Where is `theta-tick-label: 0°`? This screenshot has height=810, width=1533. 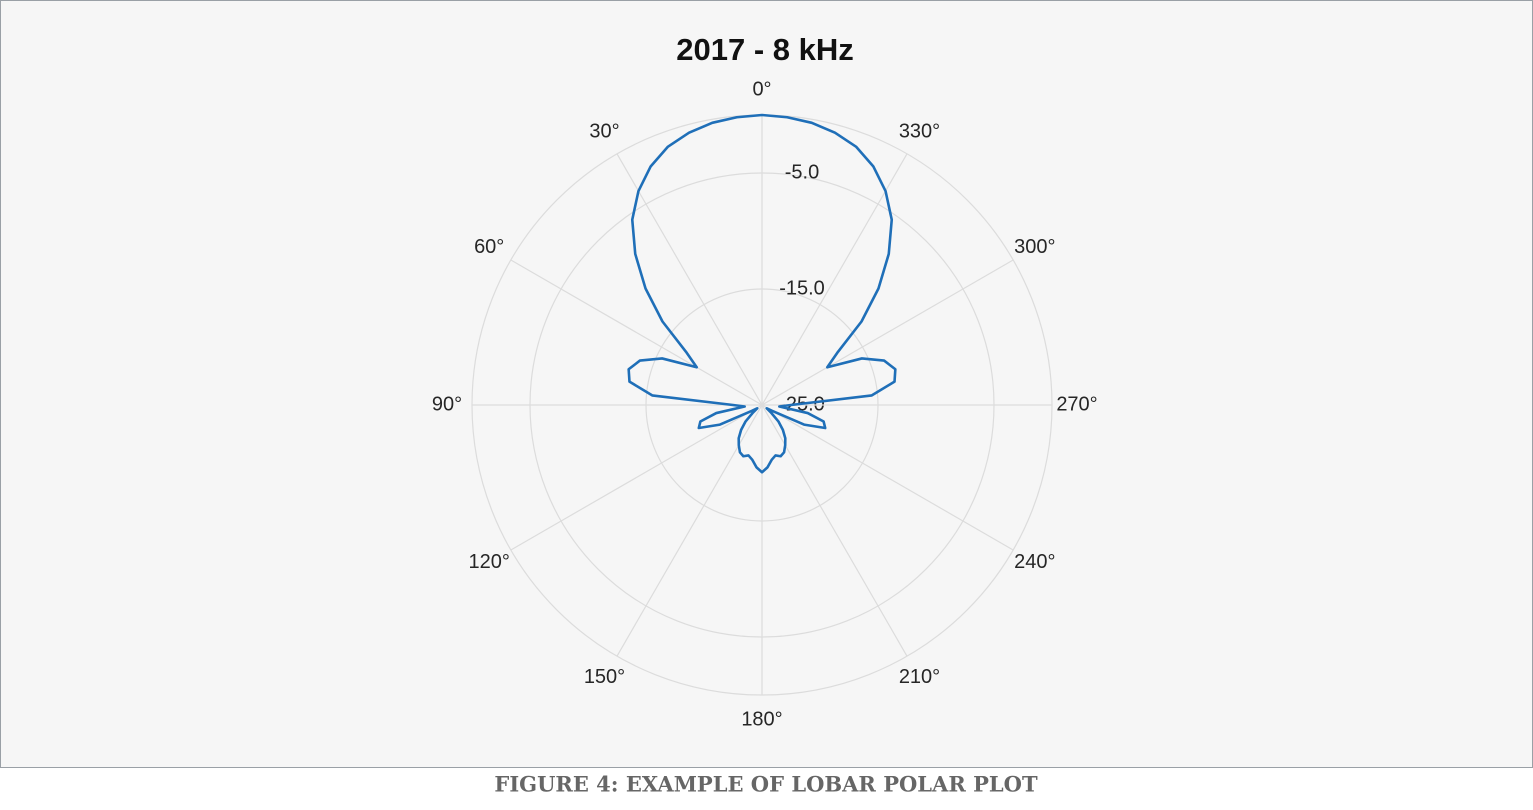 theta-tick-label: 0° is located at coordinates (761, 89).